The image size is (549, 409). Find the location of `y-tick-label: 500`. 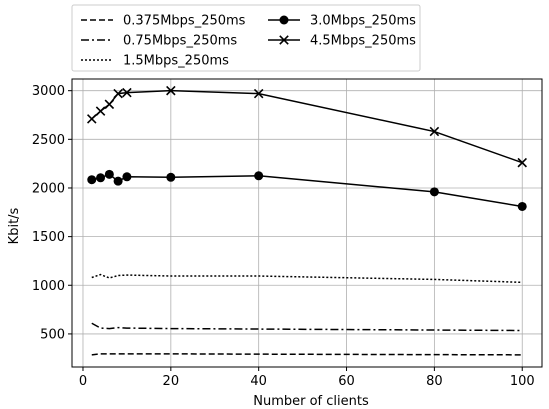

y-tick-label: 500 is located at coordinates (52, 334).